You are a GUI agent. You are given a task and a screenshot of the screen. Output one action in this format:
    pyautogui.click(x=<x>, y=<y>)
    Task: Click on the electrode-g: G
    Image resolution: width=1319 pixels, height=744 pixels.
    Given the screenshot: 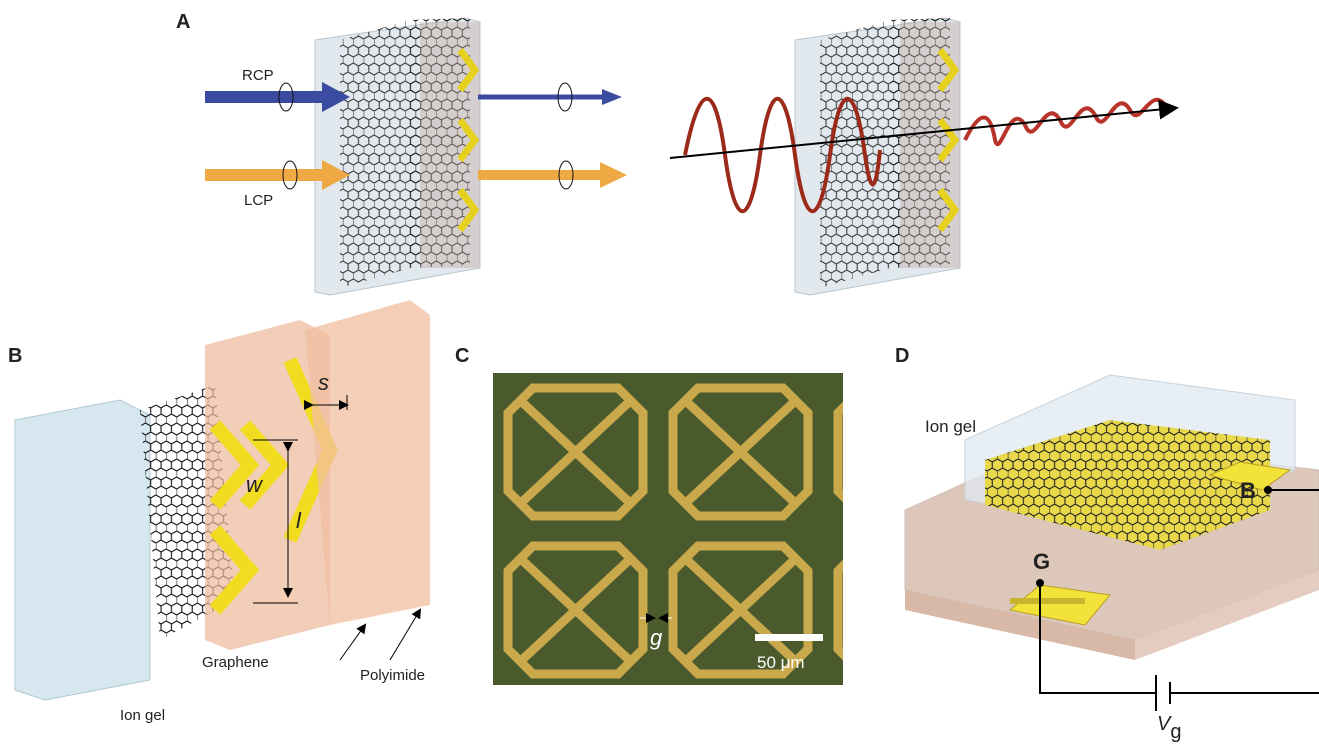 What is the action you would take?
    pyautogui.click(x=1041, y=561)
    